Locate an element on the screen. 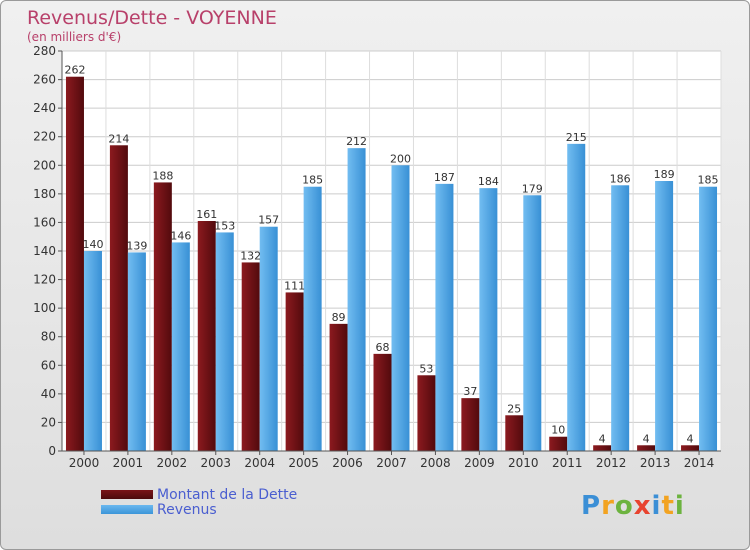 Image resolution: width=750 pixels, height=550 pixels. legend-swatch-revenue is located at coordinates (127, 509).